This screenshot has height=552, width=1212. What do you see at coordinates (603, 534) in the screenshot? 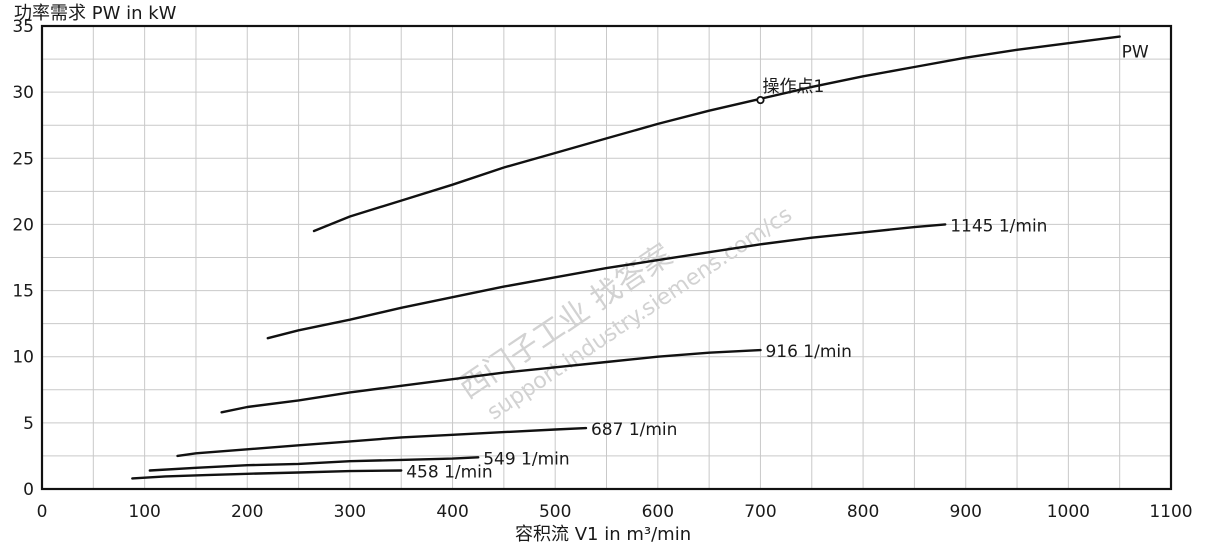
I see `x-axis-title: 容积流 V1 in m³/min` at bounding box center [603, 534].